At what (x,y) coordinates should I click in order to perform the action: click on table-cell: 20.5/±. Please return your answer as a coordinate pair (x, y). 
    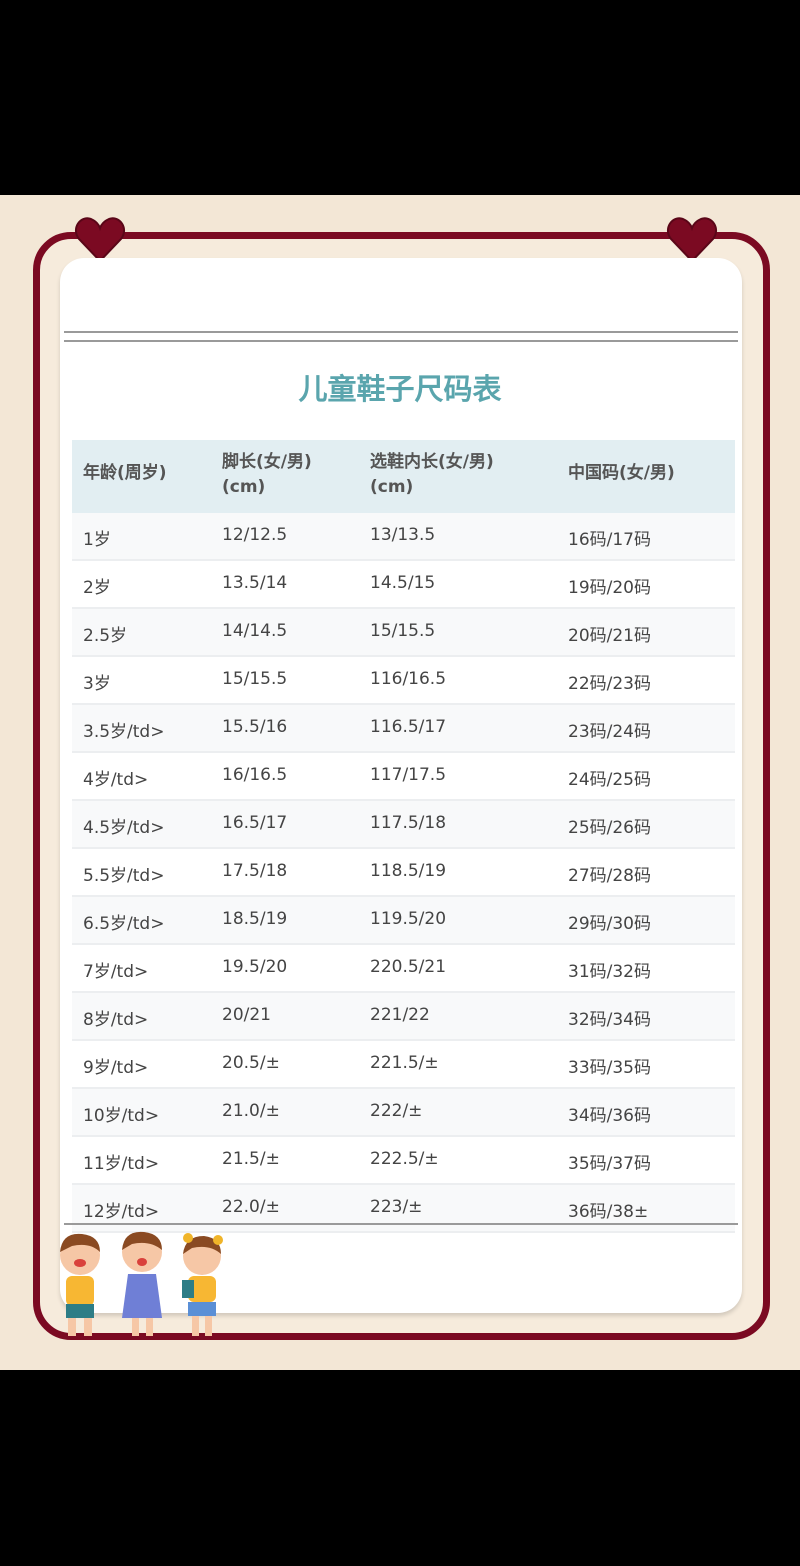
    Looking at the image, I should click on (251, 1063).